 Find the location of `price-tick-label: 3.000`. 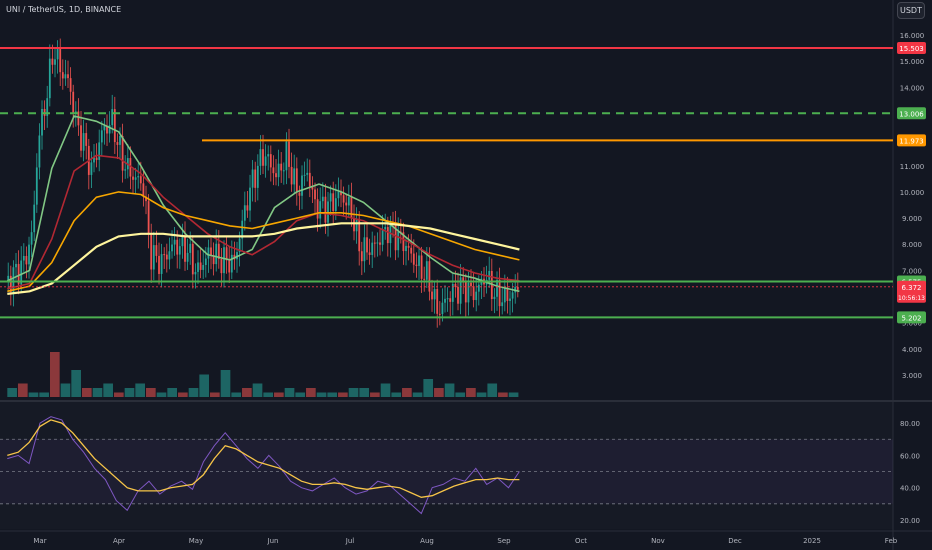

price-tick-label: 3.000 is located at coordinates (912, 376).